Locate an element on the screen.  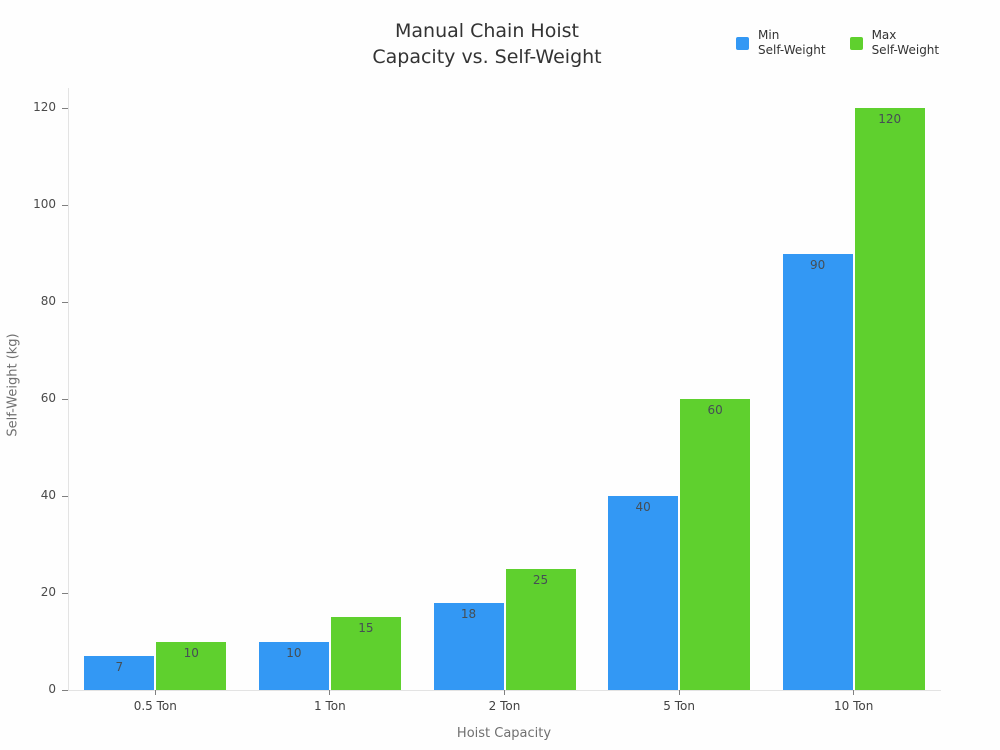
bar-min-1-ton: 10 is located at coordinates (293, 665).